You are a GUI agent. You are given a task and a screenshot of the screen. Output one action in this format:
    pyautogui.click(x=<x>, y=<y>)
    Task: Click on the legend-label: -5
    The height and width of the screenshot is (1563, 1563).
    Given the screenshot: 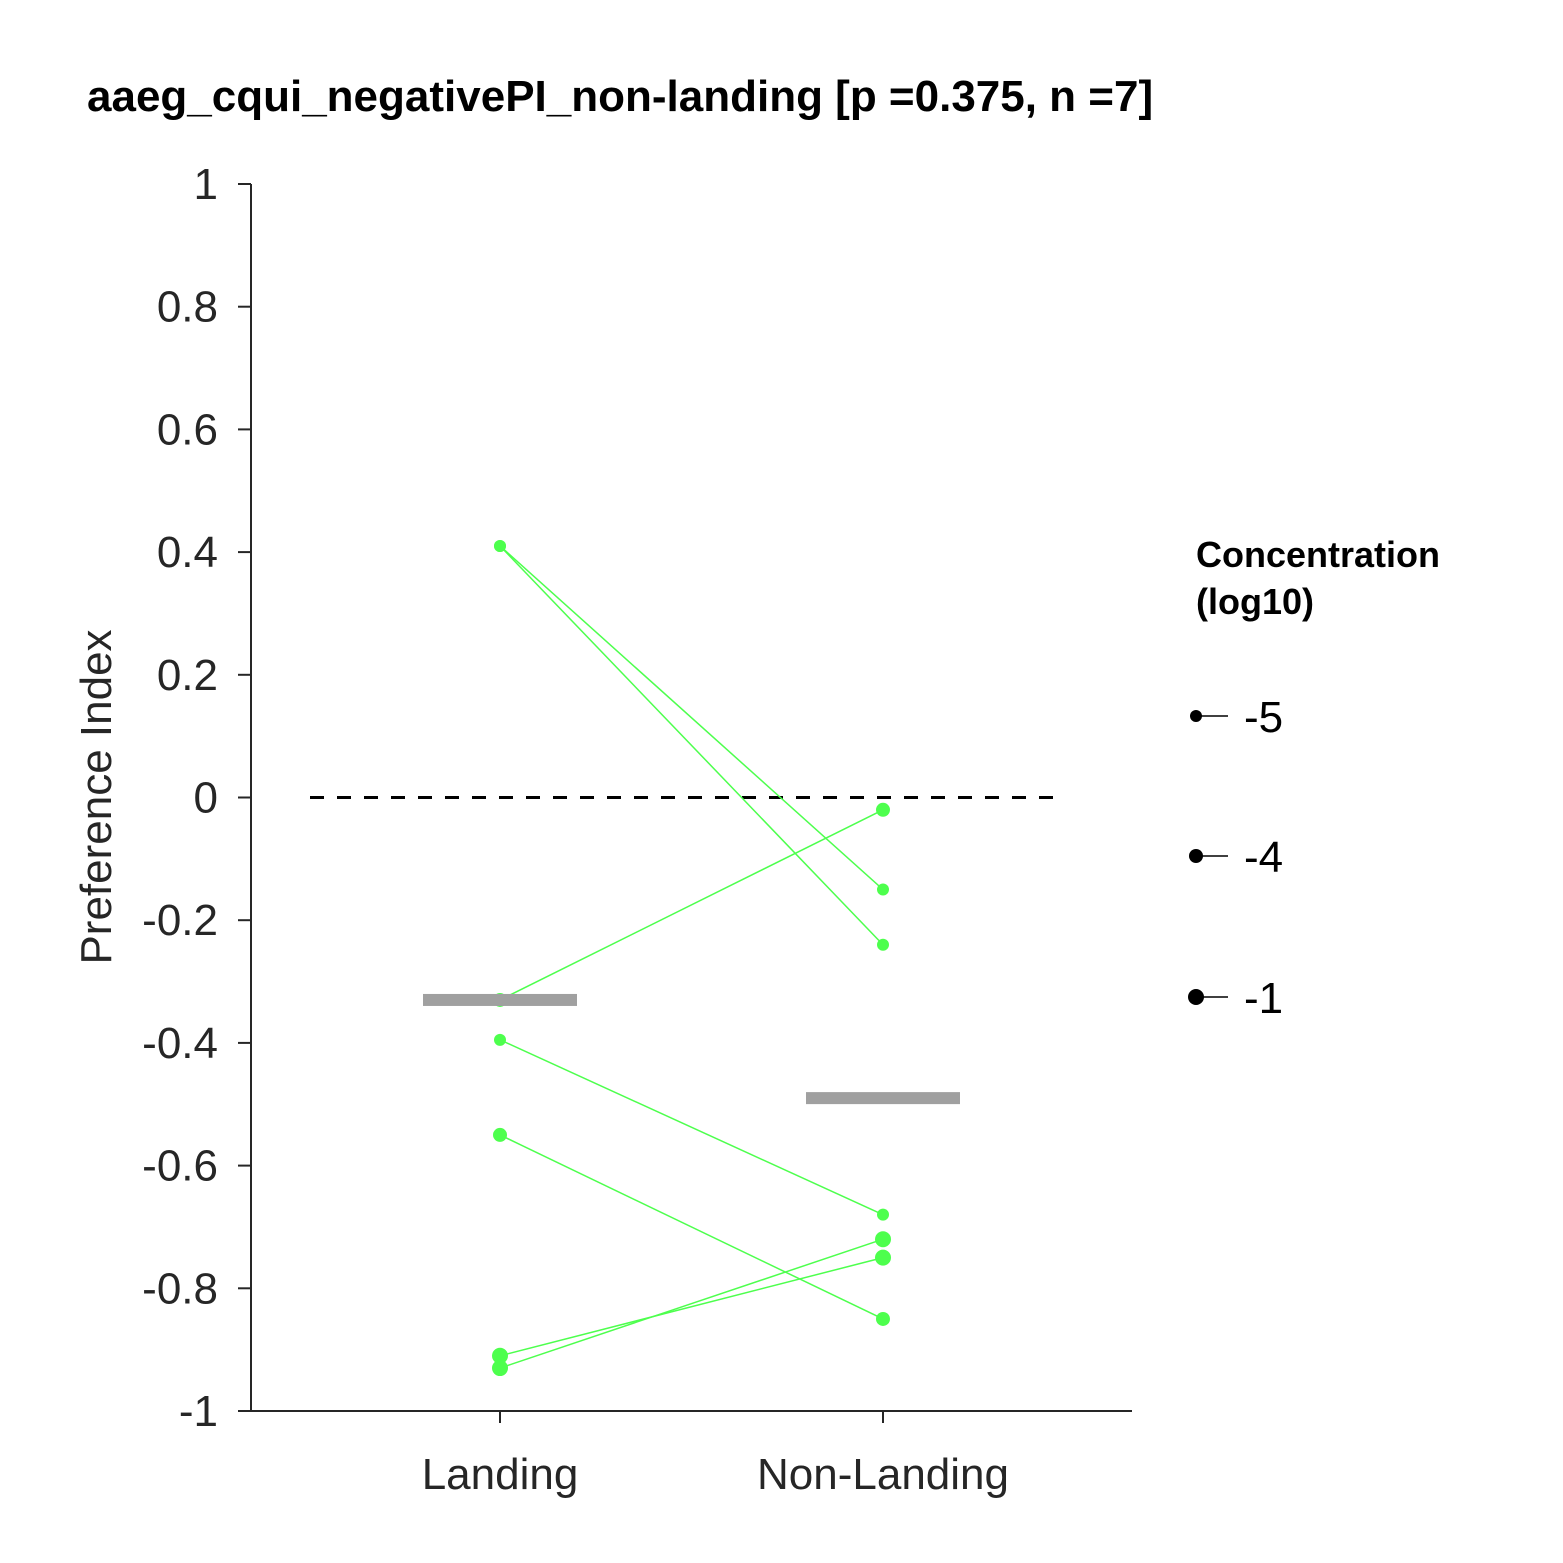 What is the action you would take?
    pyautogui.click(x=1263, y=717)
    